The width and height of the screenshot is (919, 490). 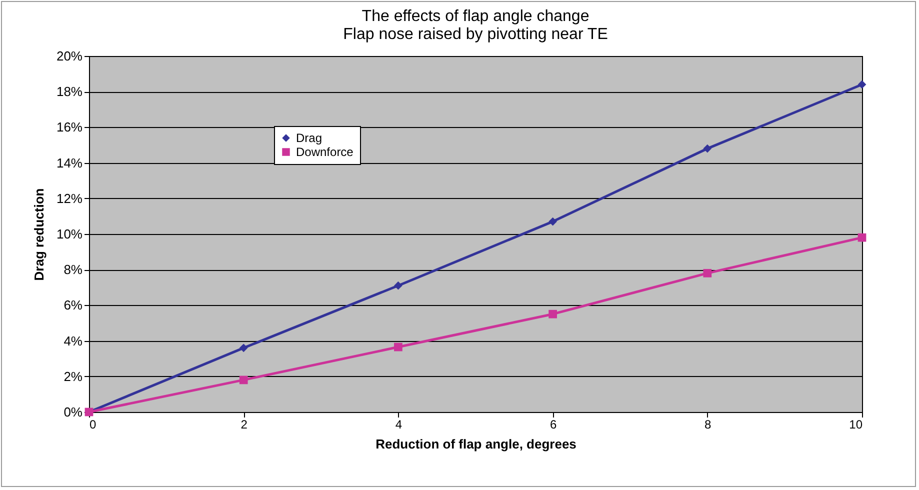 I want to click on x-tick-label: 8, so click(x=708, y=425).